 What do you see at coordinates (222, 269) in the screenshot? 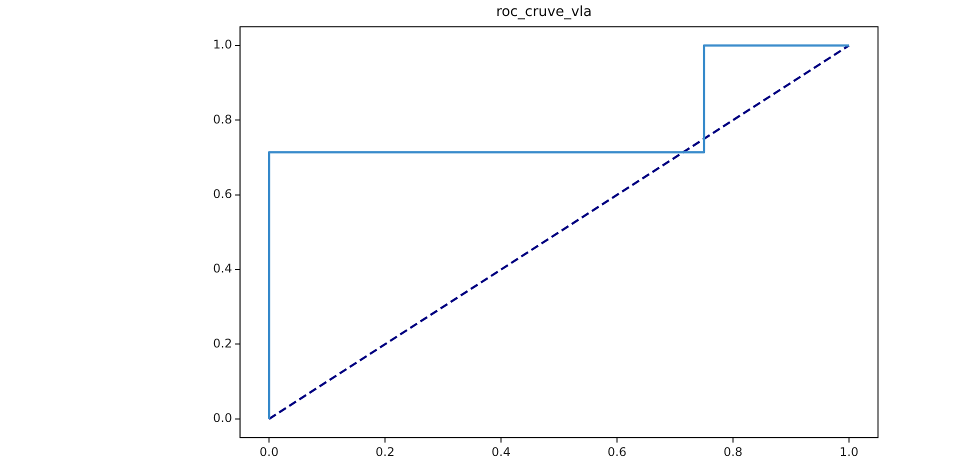
I see `y-tick-label: 0.4` at bounding box center [222, 269].